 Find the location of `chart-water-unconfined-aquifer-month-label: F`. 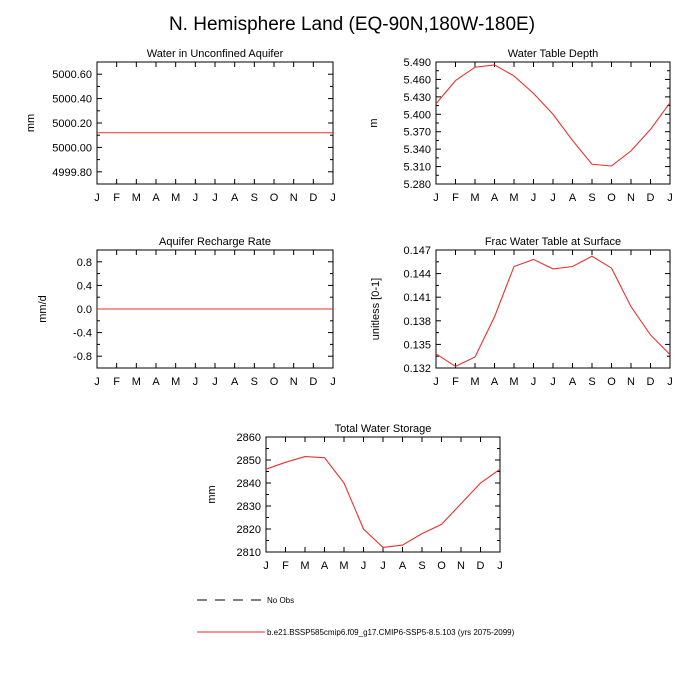

chart-water-unconfined-aquifer-month-label: F is located at coordinates (116, 198).